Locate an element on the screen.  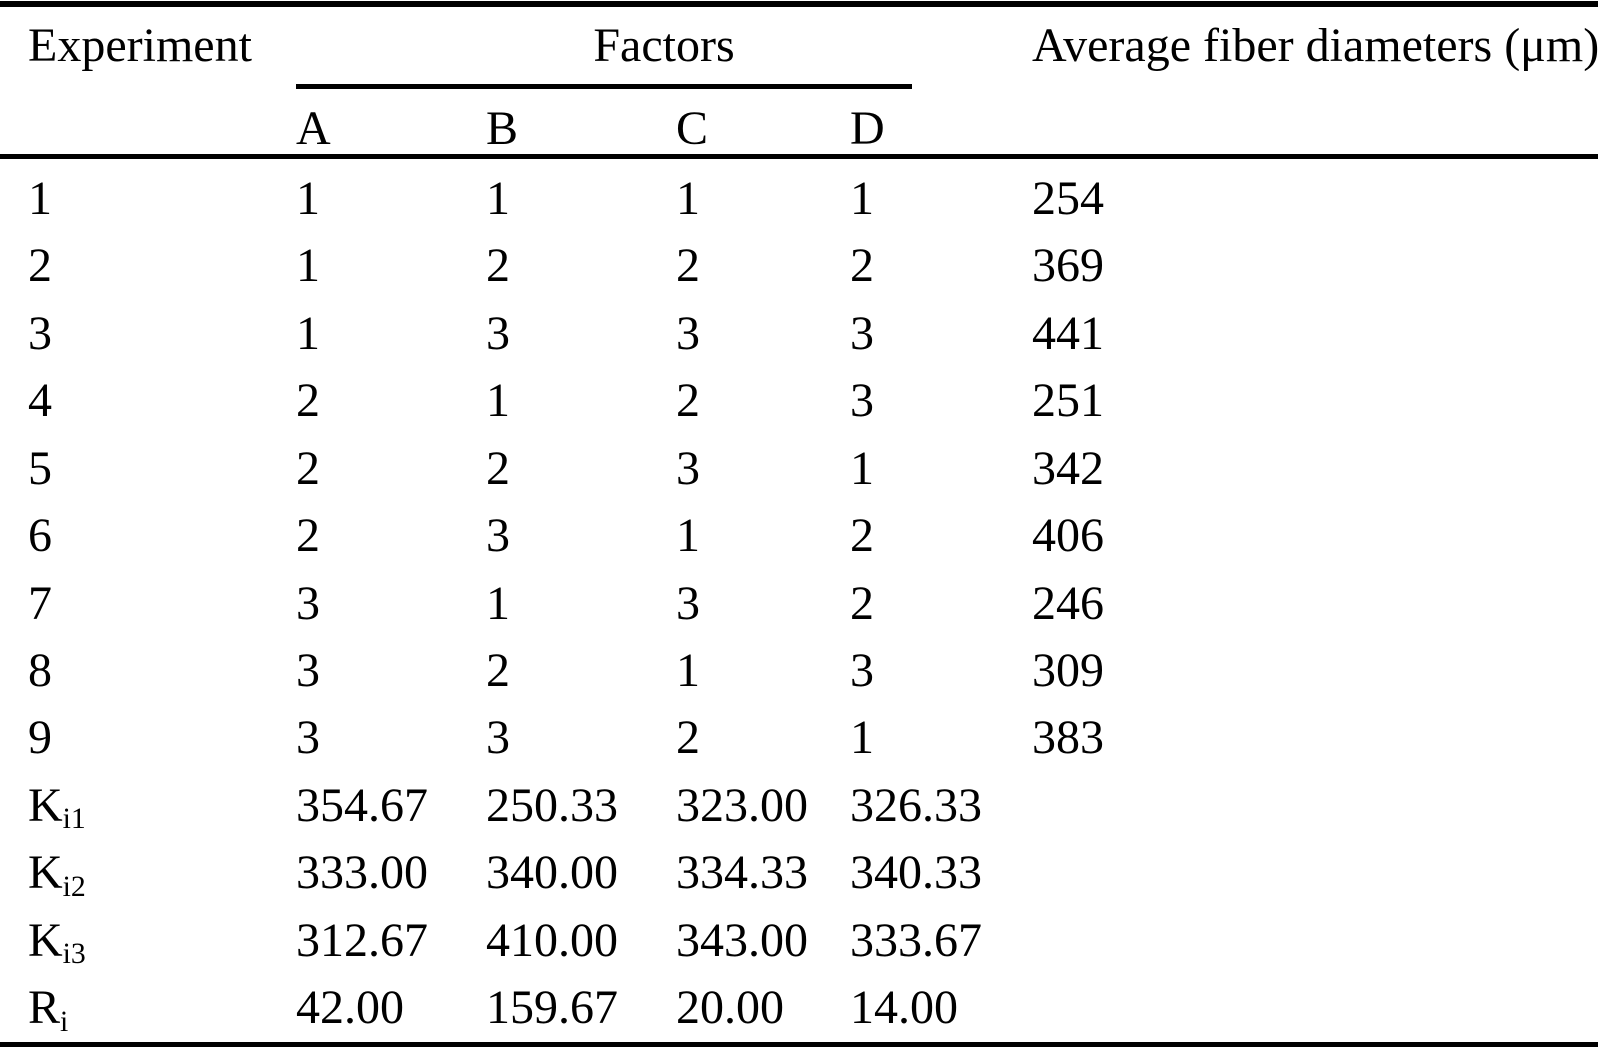
table-row: 2 1 2 2 2 369 is located at coordinates (799, 265).